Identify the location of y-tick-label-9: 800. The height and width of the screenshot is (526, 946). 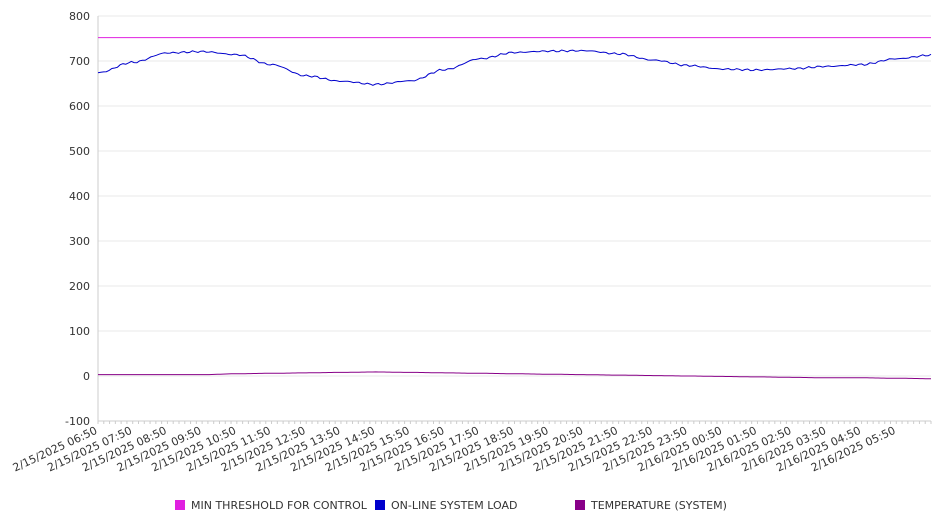
(79, 16).